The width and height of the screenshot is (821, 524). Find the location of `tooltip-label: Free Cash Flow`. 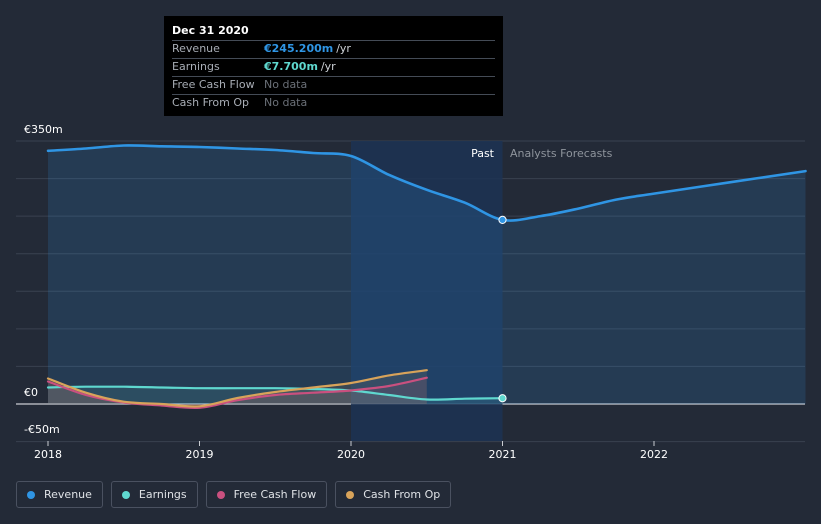

tooltip-label: Free Cash Flow is located at coordinates (213, 84).